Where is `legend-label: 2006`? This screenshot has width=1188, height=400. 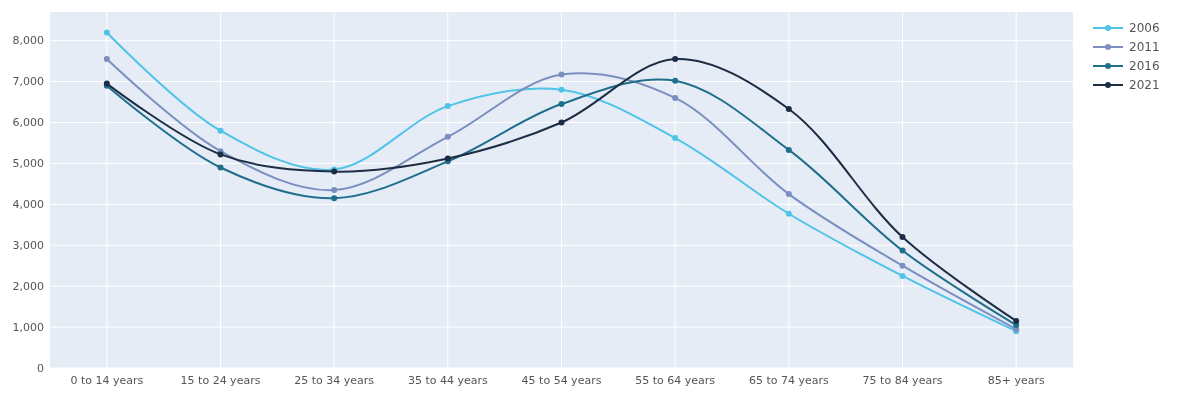
legend-label: 2006 is located at coordinates (1144, 28).